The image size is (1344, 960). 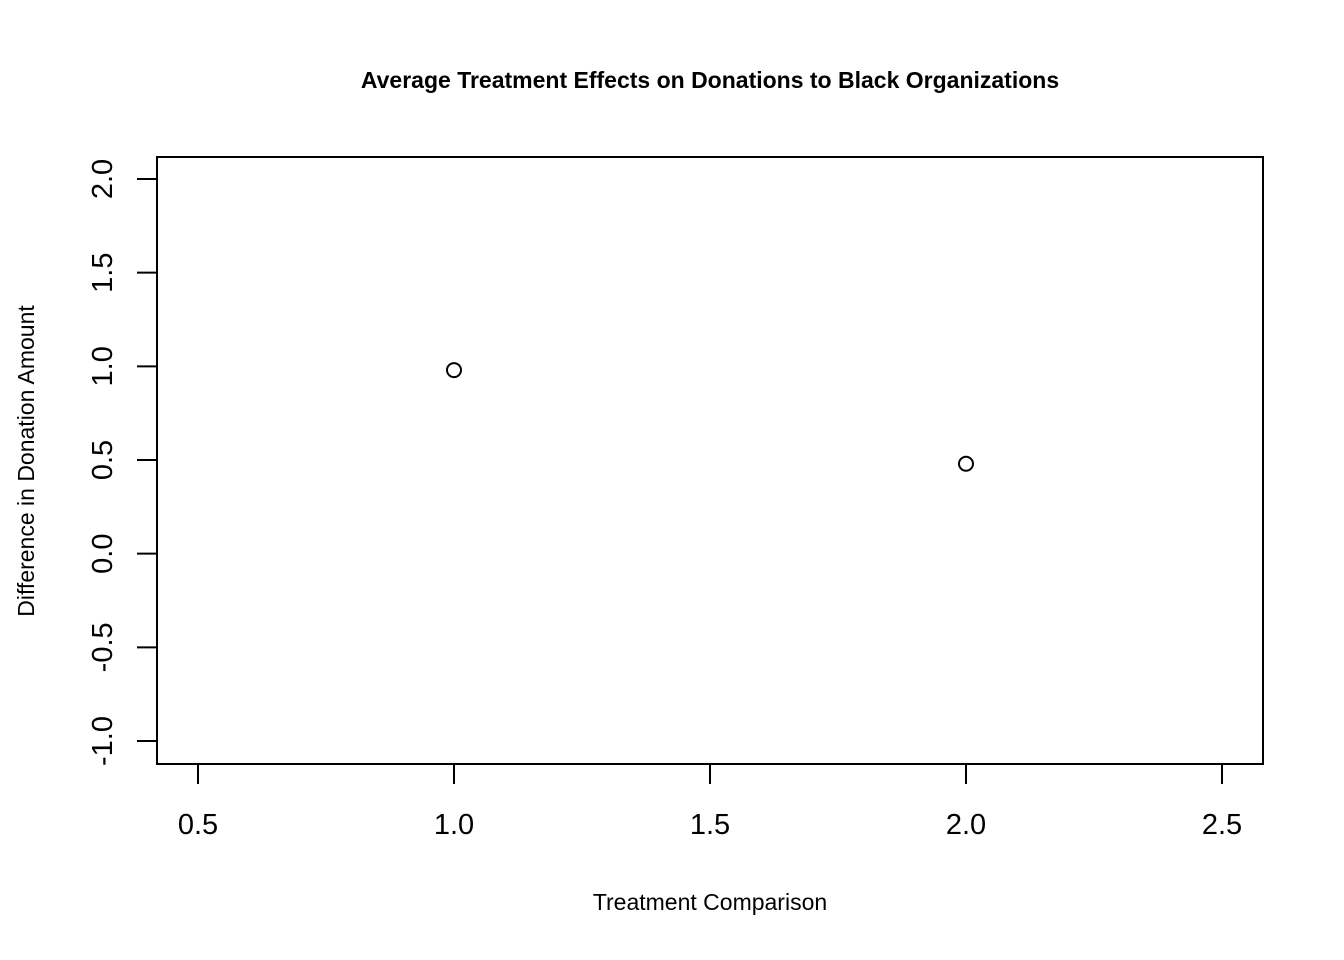 I want to click on x-axis: 0.5 1.0 1.5 2.0 2.5, so click(x=710, y=802).